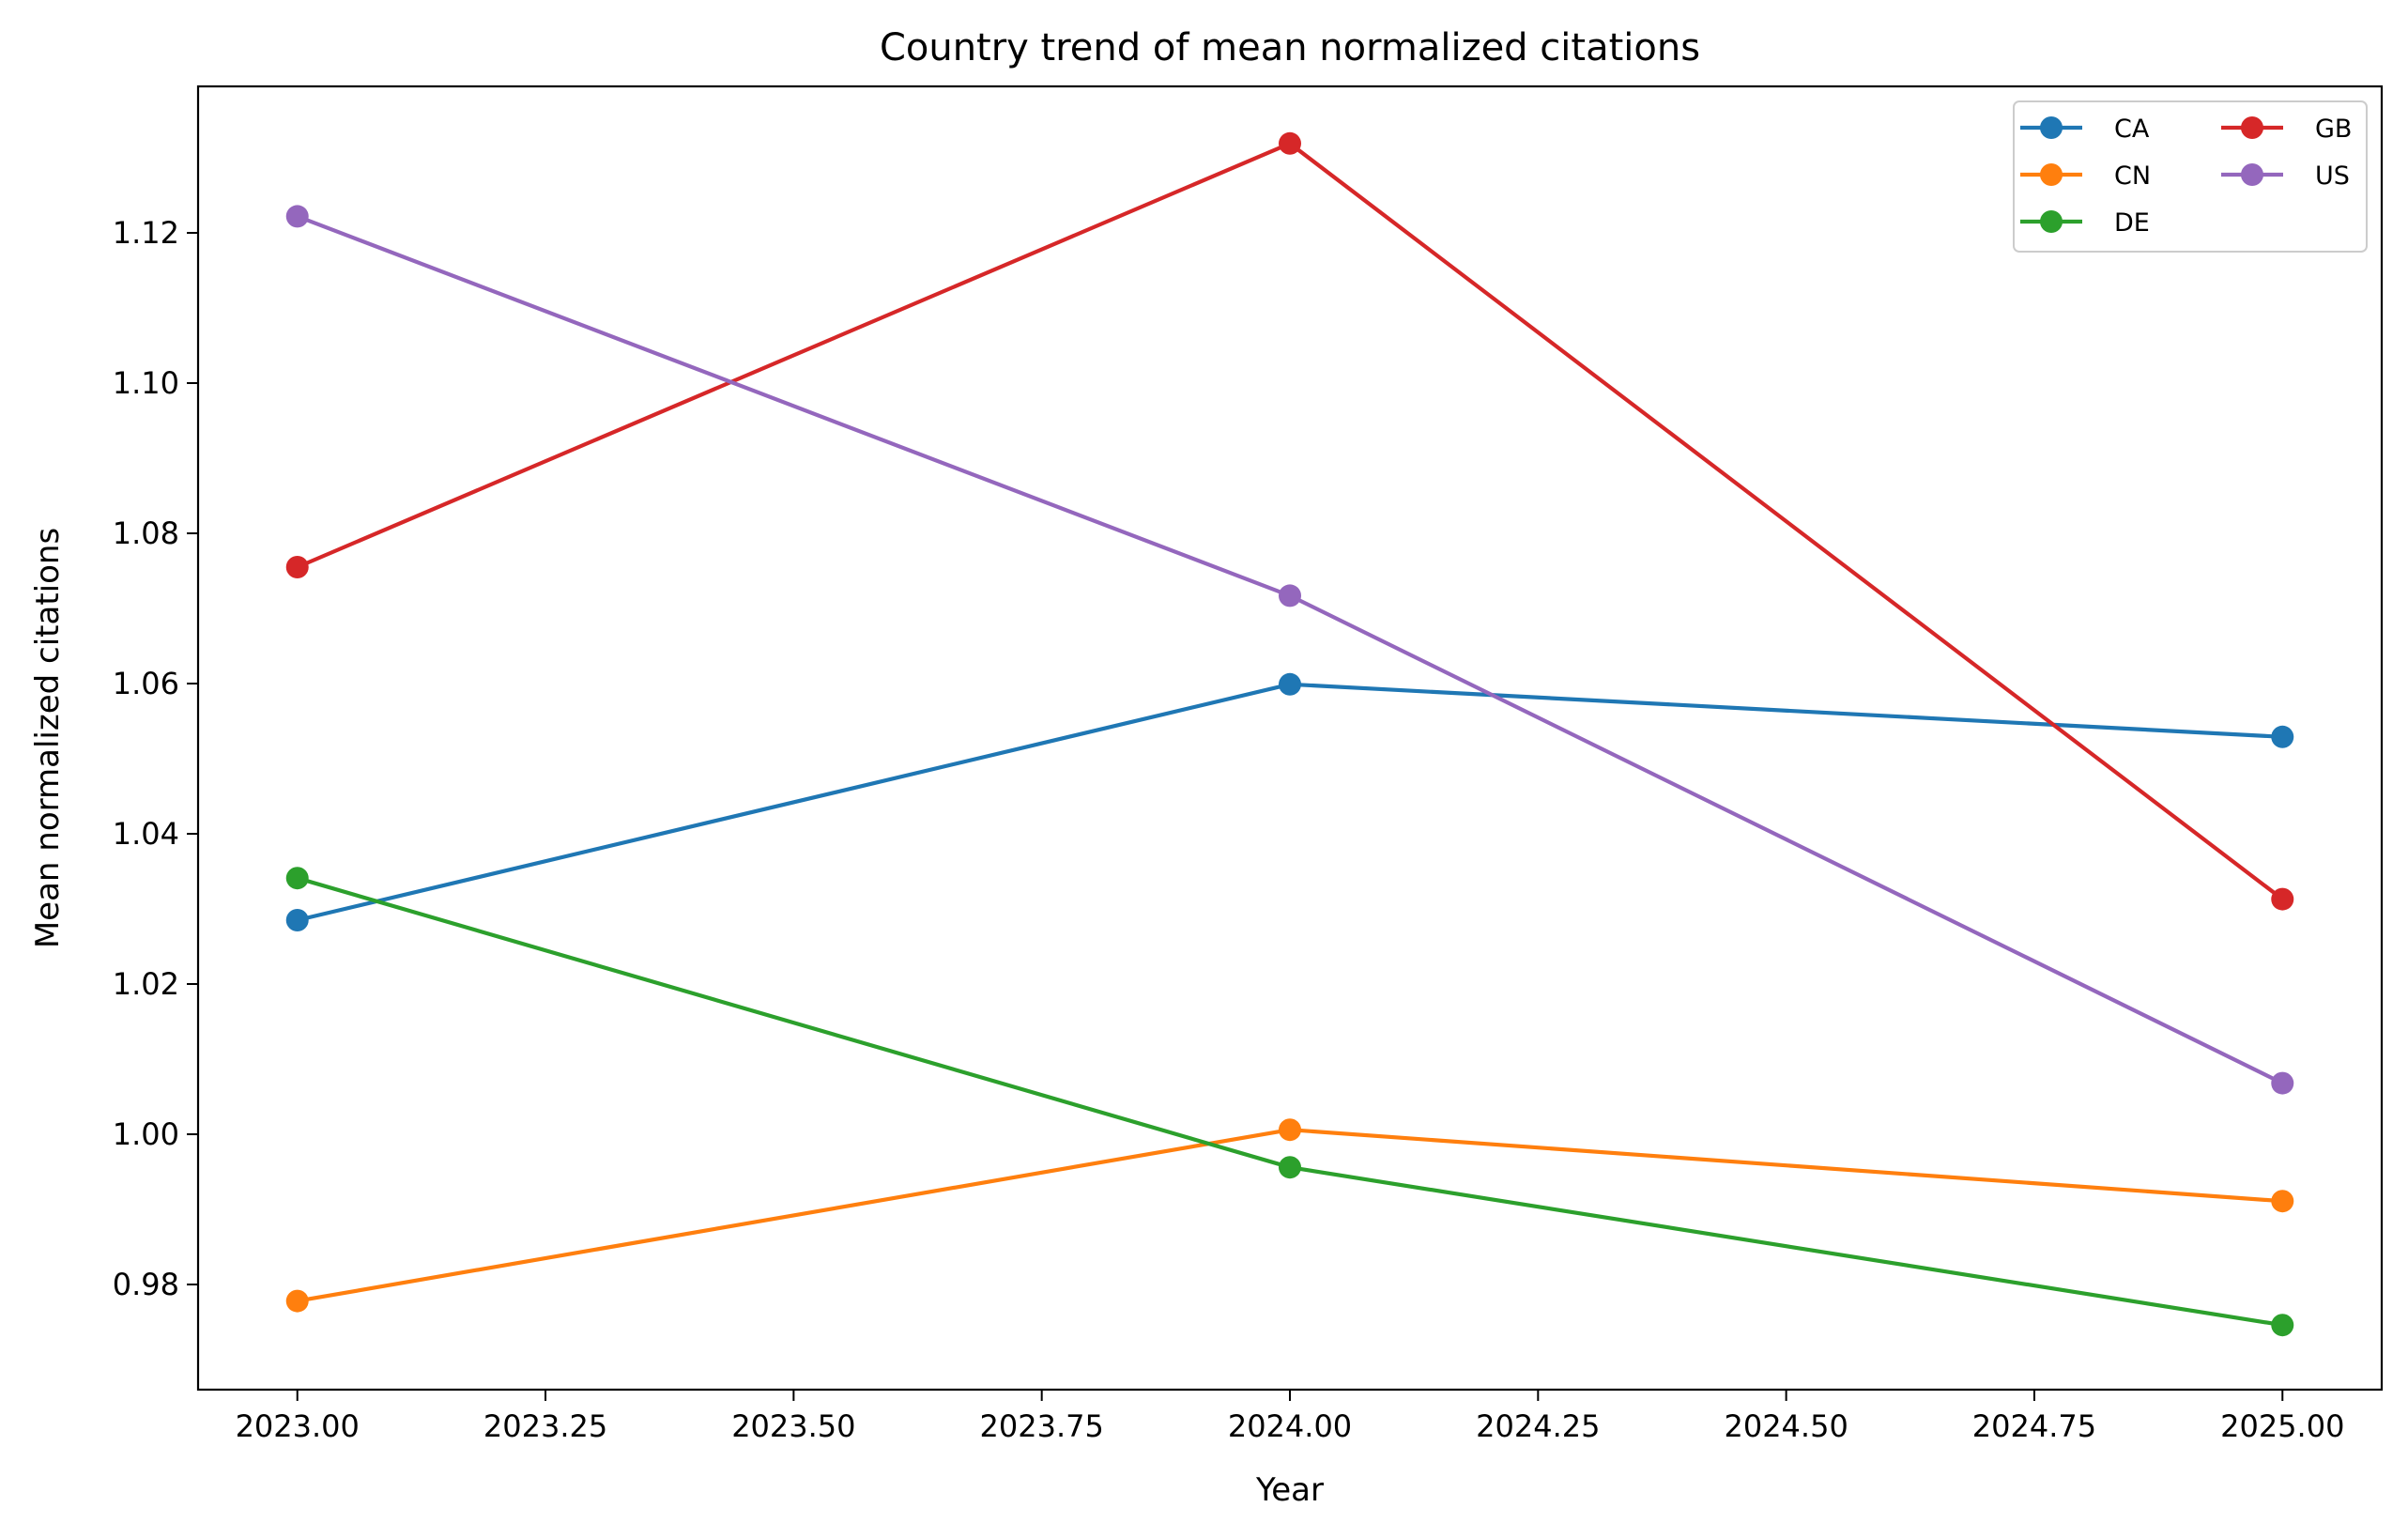 The width and height of the screenshot is (2408, 1538). What do you see at coordinates (1290, 1426) in the screenshot?
I see `x-tick-label: 2024.00` at bounding box center [1290, 1426].